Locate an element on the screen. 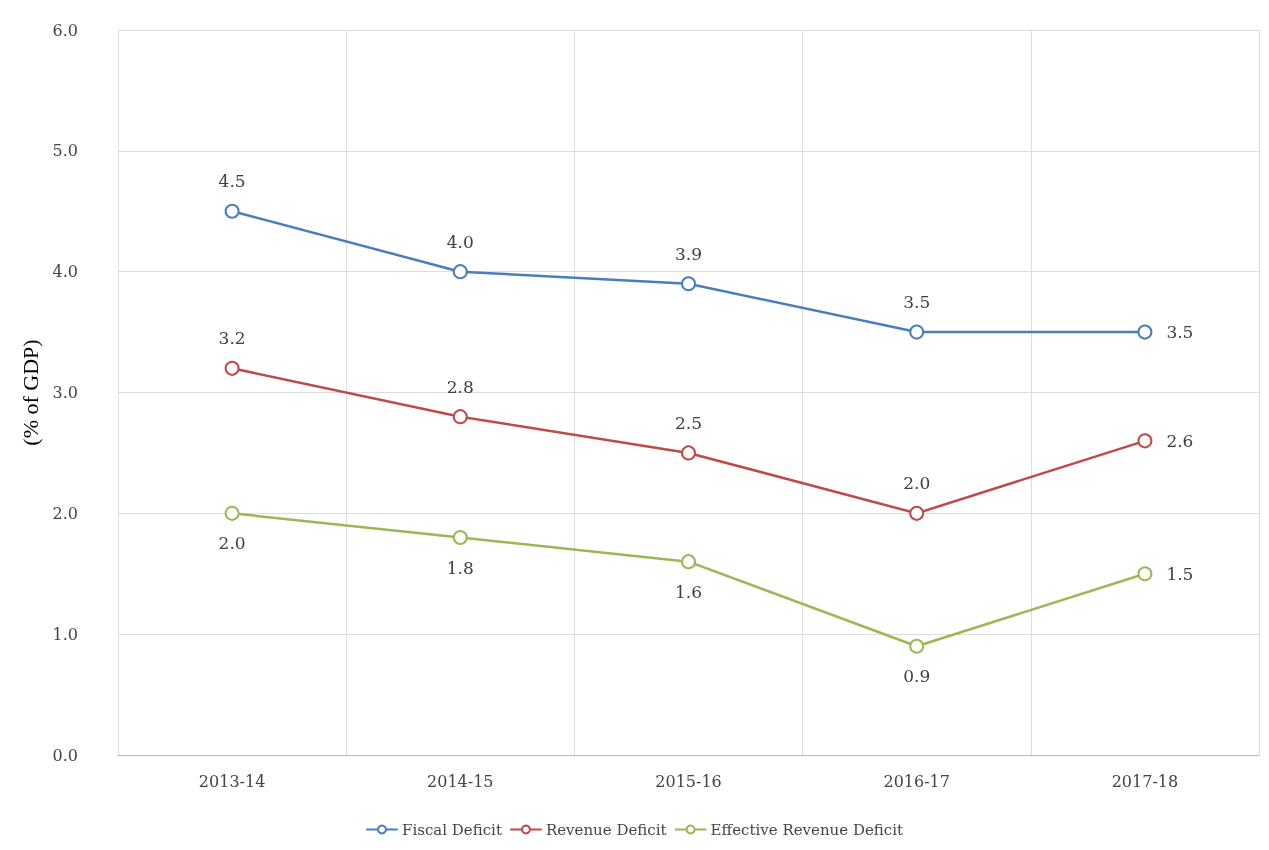 The width and height of the screenshot is (1269, 850). data-label: 2.8 is located at coordinates (460, 386).